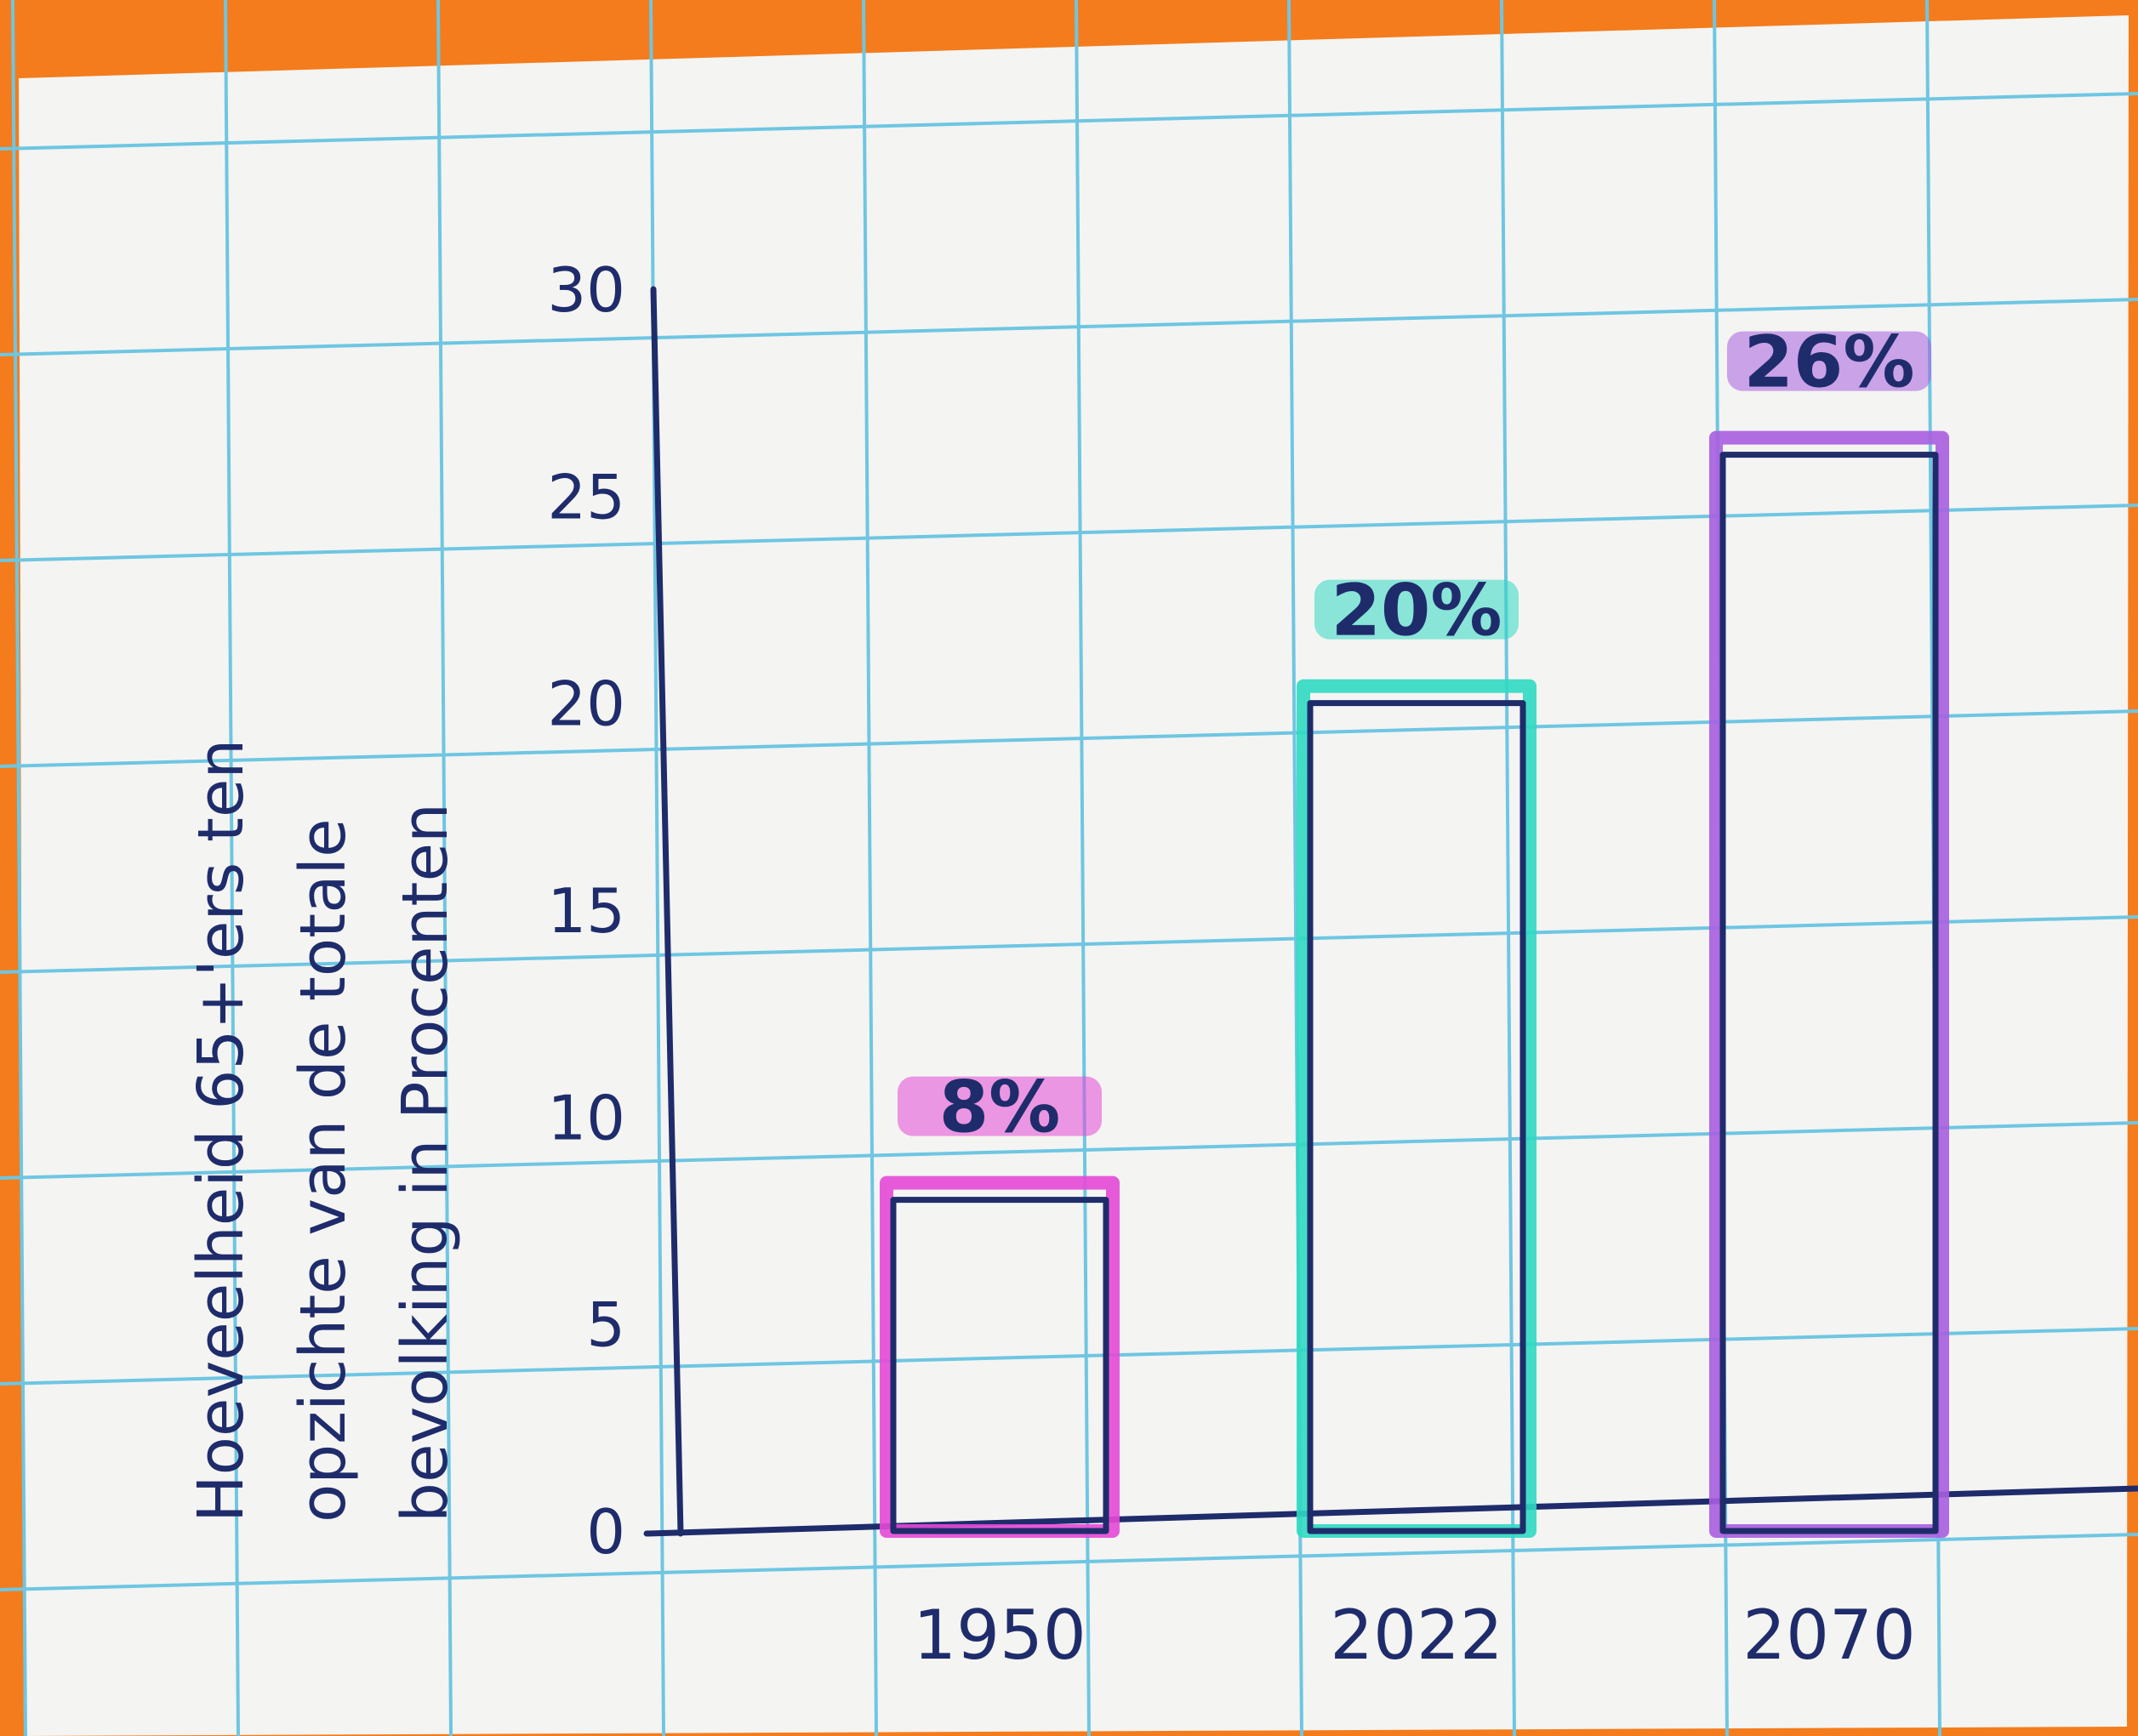 Image resolution: width=2138 pixels, height=1736 pixels. Describe the element at coordinates (667, 911) in the screenshot. I see `y-axis-line` at that location.